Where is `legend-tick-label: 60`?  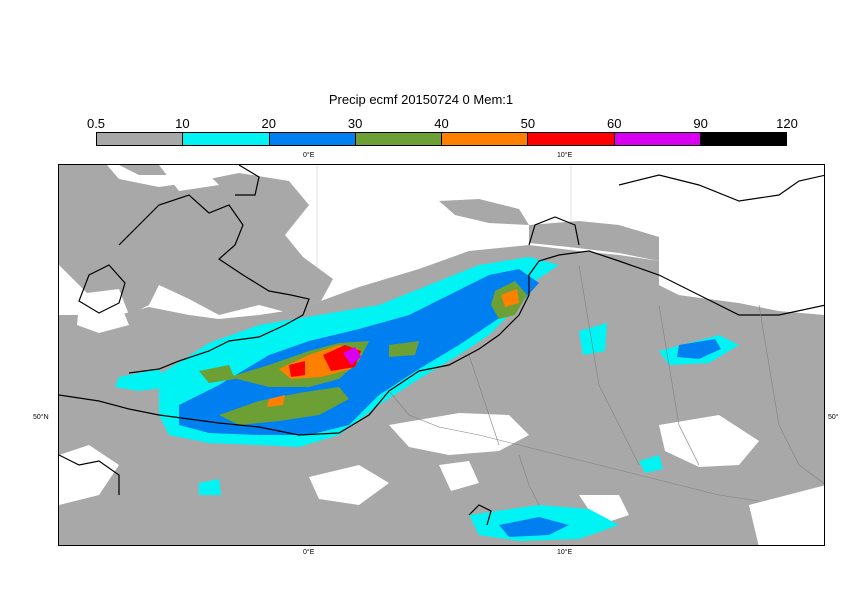 legend-tick-label: 60 is located at coordinates (614, 123).